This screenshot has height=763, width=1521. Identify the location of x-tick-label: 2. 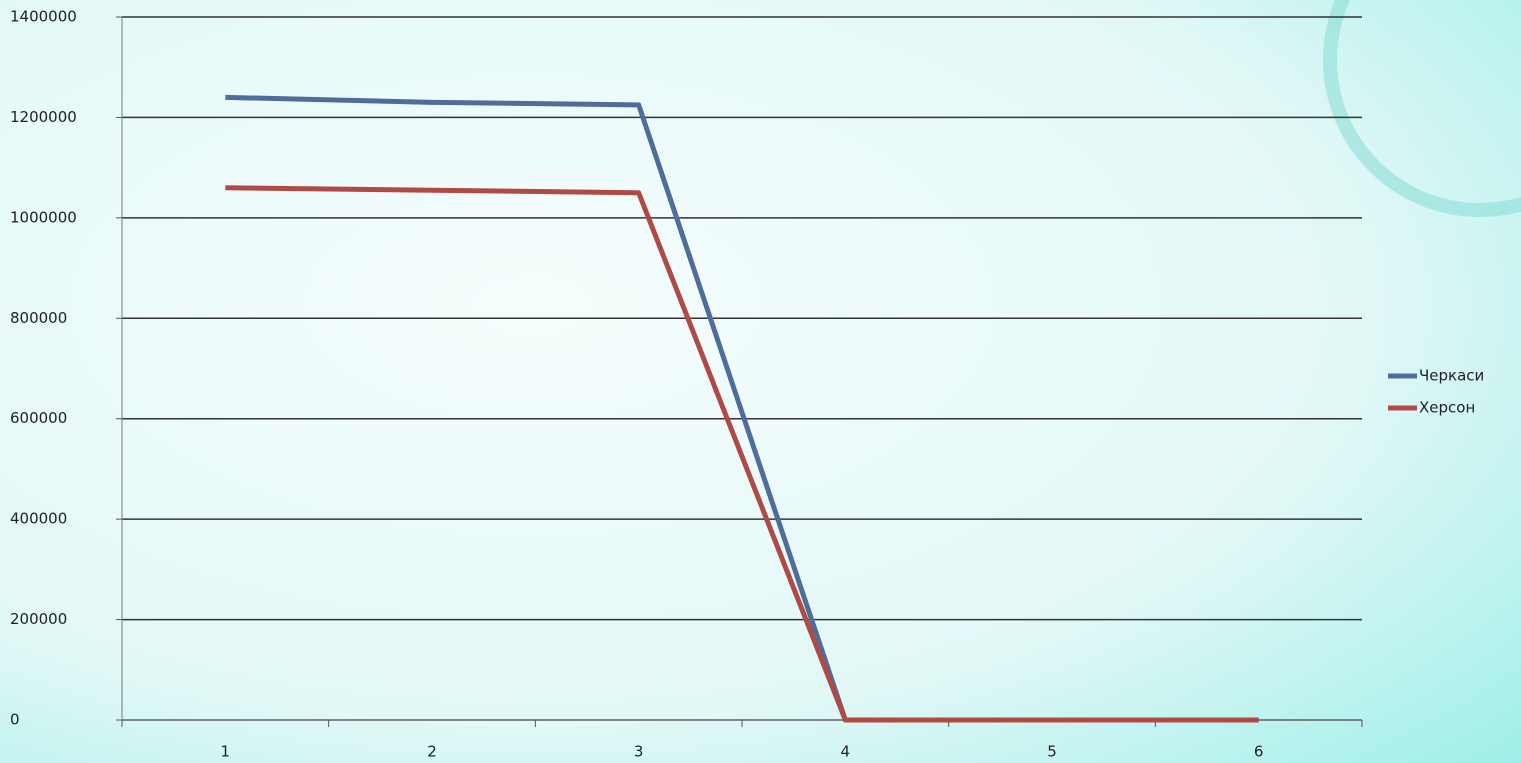
(432, 752).